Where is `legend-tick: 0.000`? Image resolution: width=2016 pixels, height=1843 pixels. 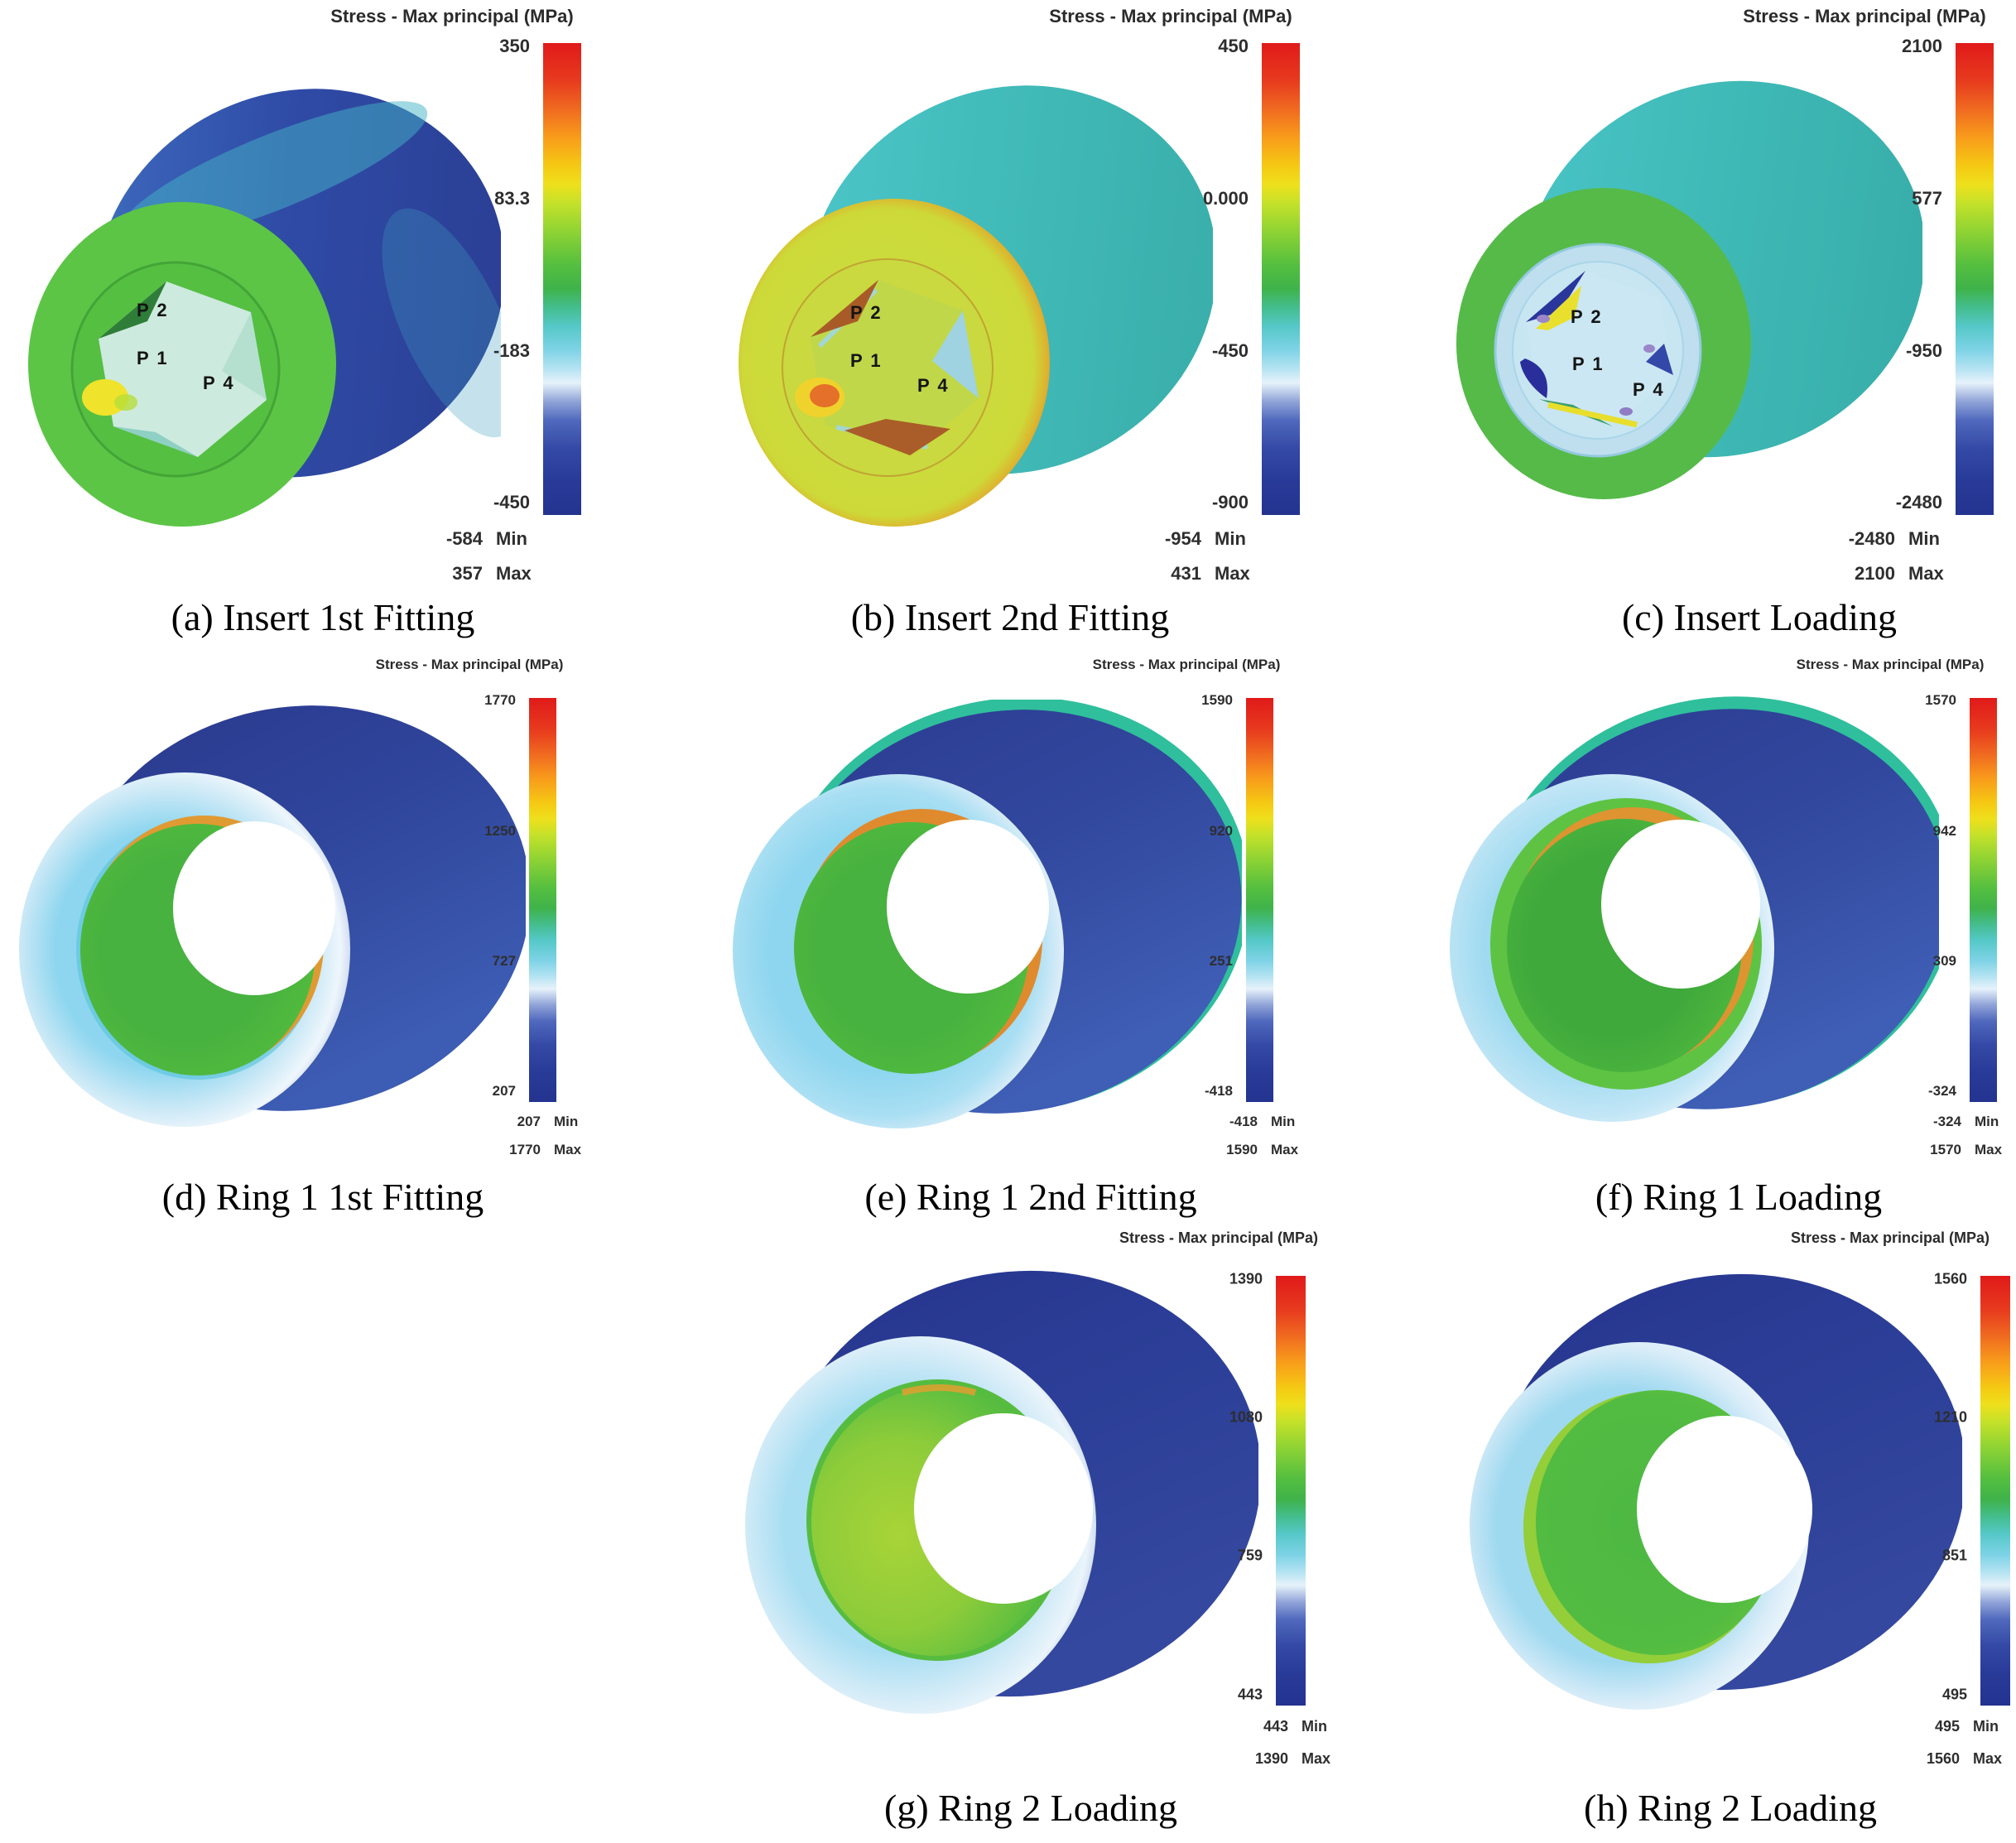
legend-tick: 0.000 is located at coordinates (1225, 198).